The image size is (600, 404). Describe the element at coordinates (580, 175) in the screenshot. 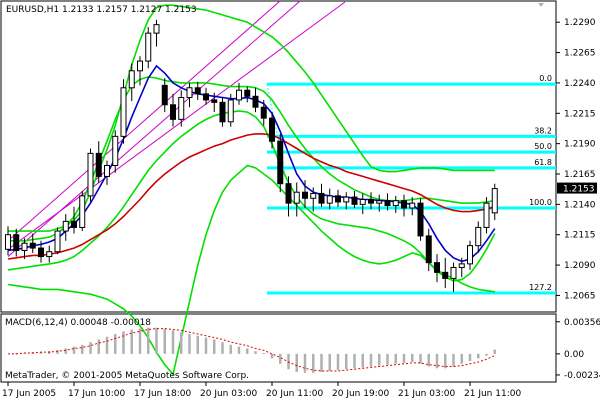

I see `price-tick-label-5: 1.2165` at that location.